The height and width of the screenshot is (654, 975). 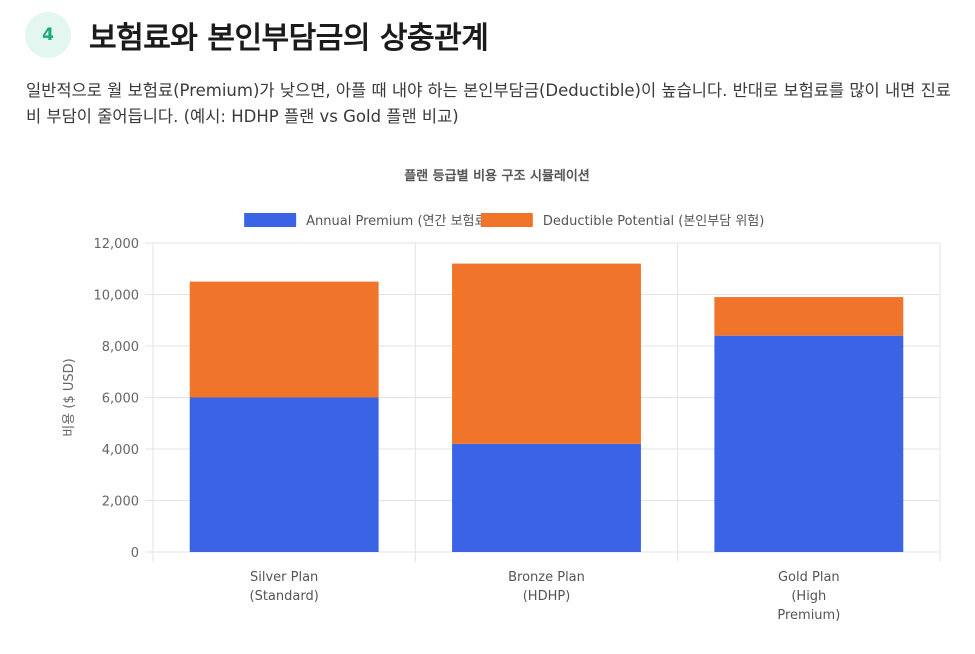 What do you see at coordinates (48, 35) in the screenshot?
I see `step-number-badge: 4` at bounding box center [48, 35].